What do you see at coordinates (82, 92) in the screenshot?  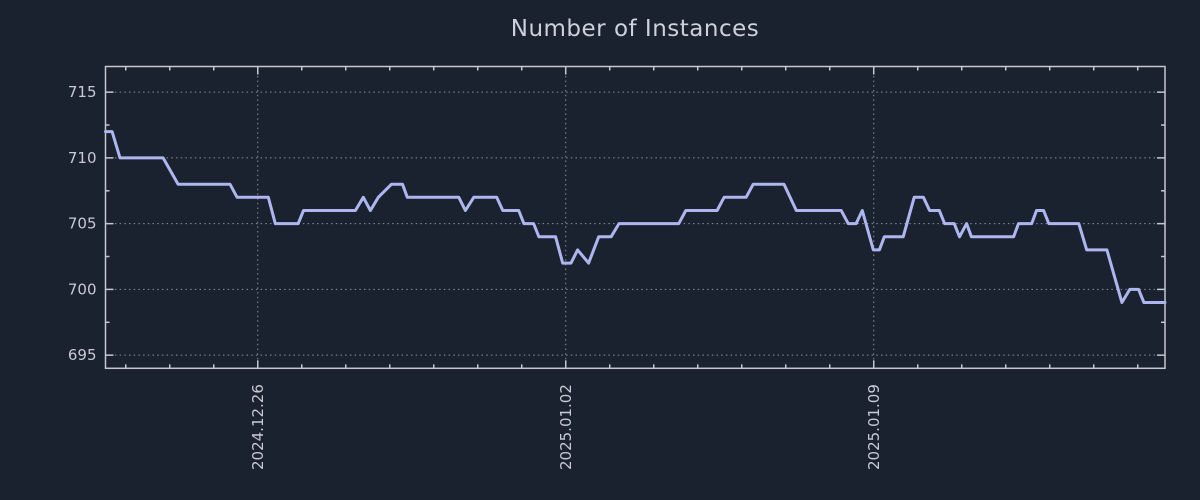 I see `y-tick-label: 715` at bounding box center [82, 92].